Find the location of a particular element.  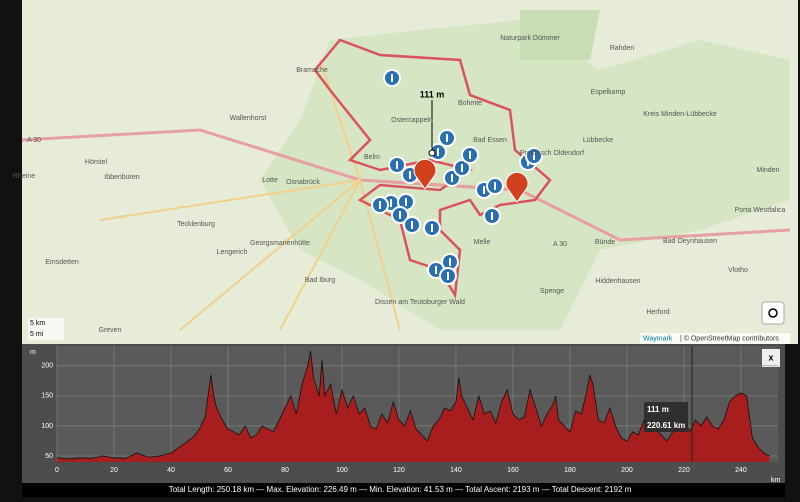

place-label: Greven is located at coordinates (110, 330).